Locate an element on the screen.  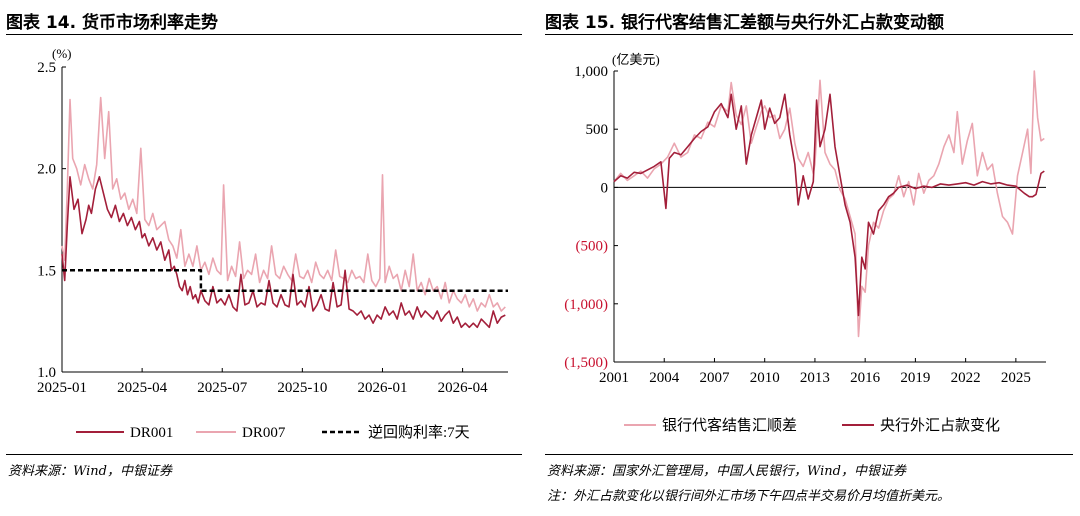
legend-label: 银行代客结售汇顺差 is located at coordinates (729, 425).